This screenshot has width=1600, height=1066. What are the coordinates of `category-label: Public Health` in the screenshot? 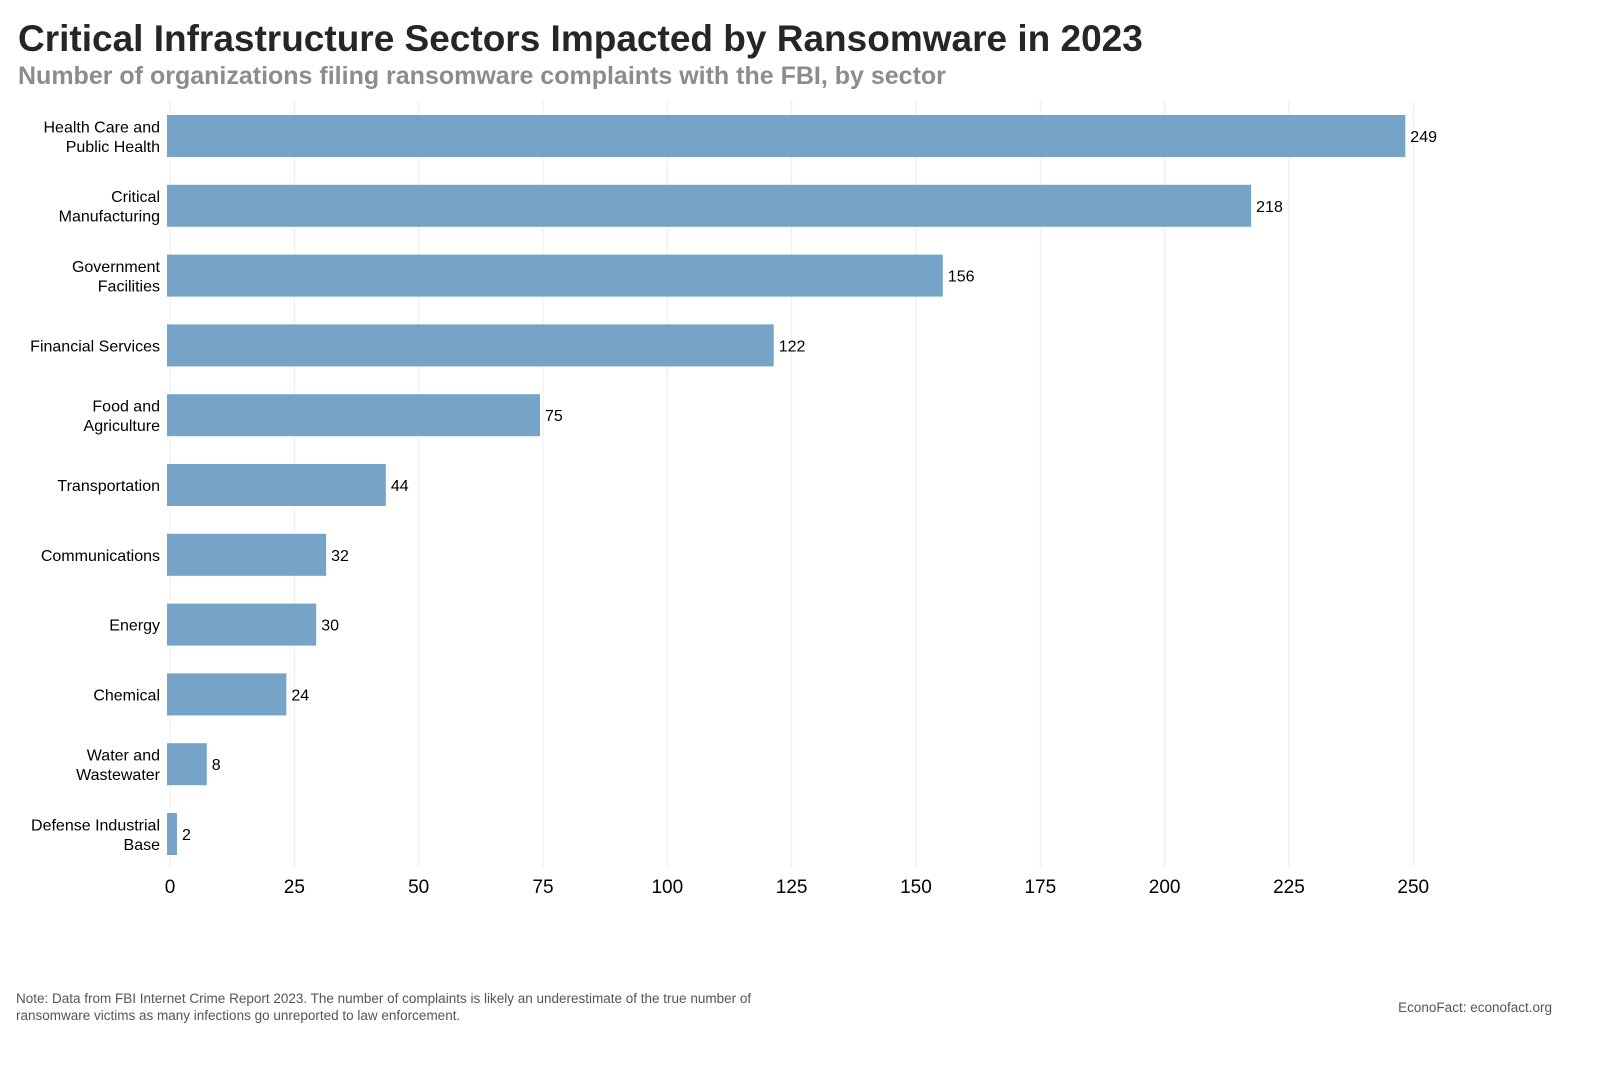 It's located at (113, 147).